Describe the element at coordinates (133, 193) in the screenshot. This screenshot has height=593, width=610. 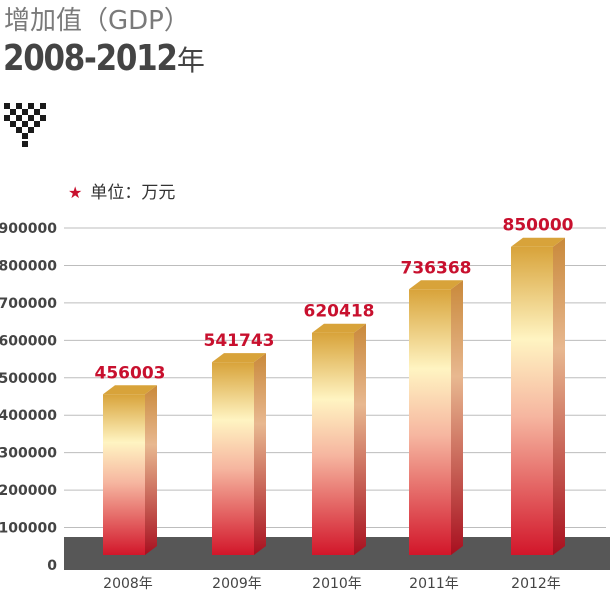
I see `unit-note-text: 单位：万元` at that location.